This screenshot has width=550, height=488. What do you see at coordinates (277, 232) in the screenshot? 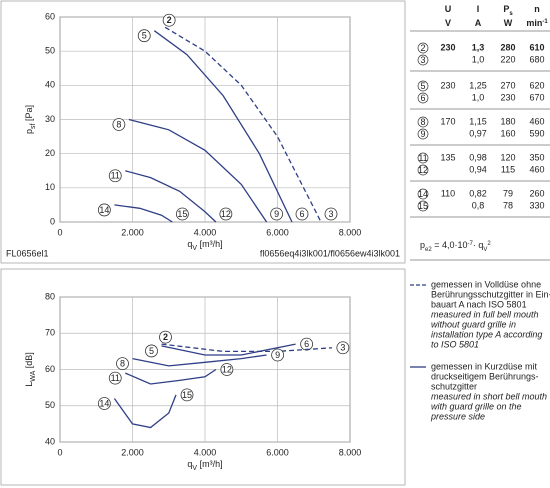
I see `x-tick-label: 6.000` at bounding box center [277, 232].